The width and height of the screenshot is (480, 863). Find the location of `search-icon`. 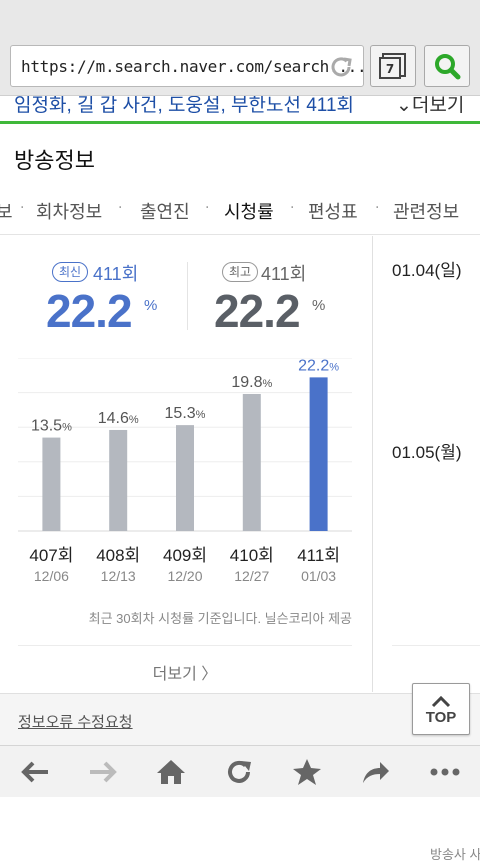

search-icon is located at coordinates (448, 67).